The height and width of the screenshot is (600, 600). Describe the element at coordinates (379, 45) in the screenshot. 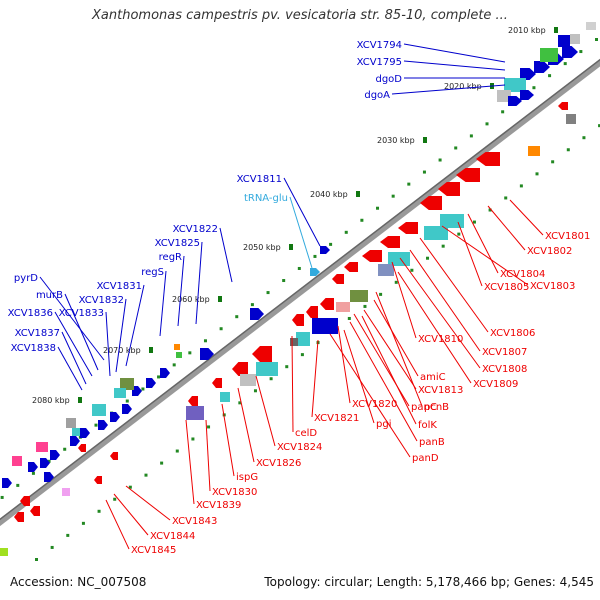

I see `gene-label: XCV1794` at that location.